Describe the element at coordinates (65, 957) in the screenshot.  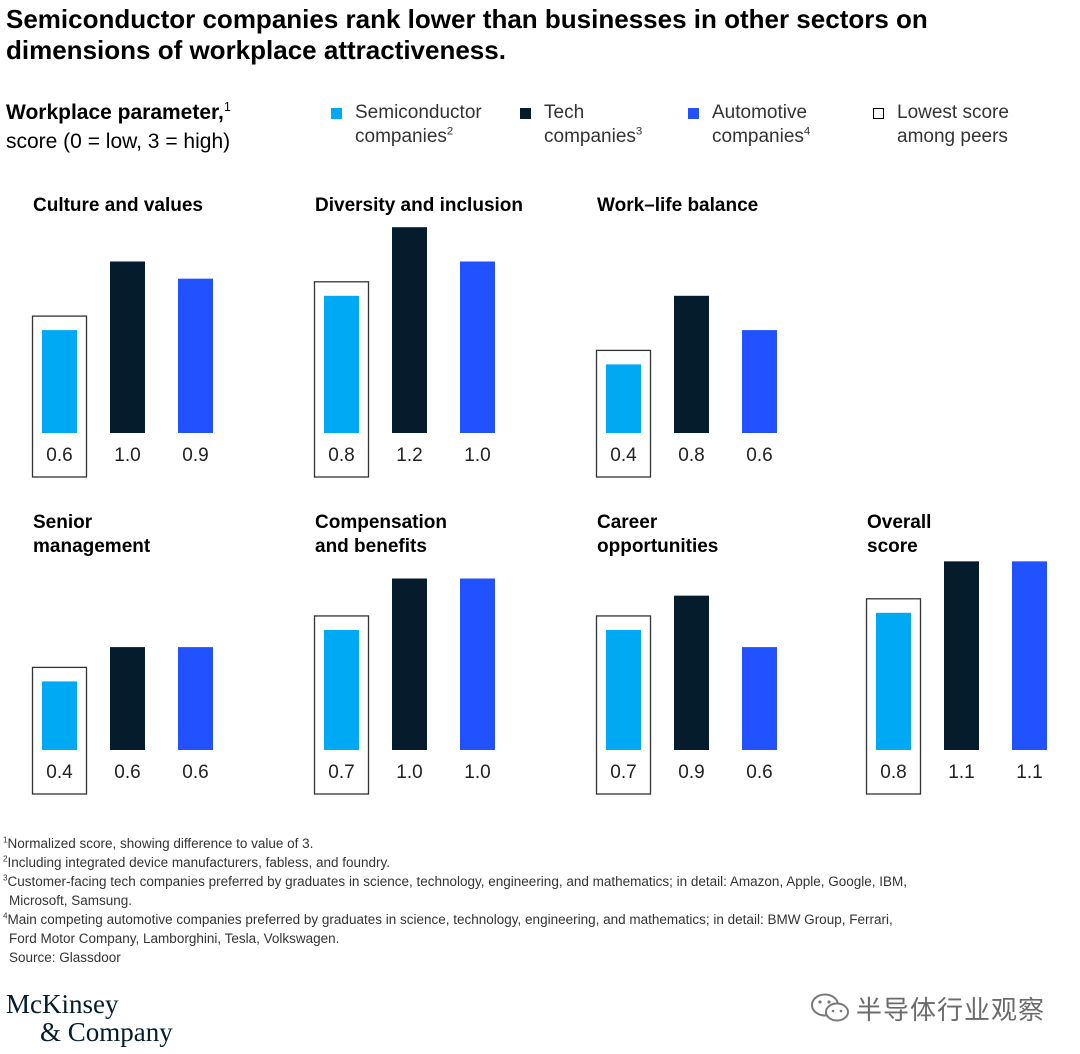
I see `source-note: Source: Glassdoor` at that location.